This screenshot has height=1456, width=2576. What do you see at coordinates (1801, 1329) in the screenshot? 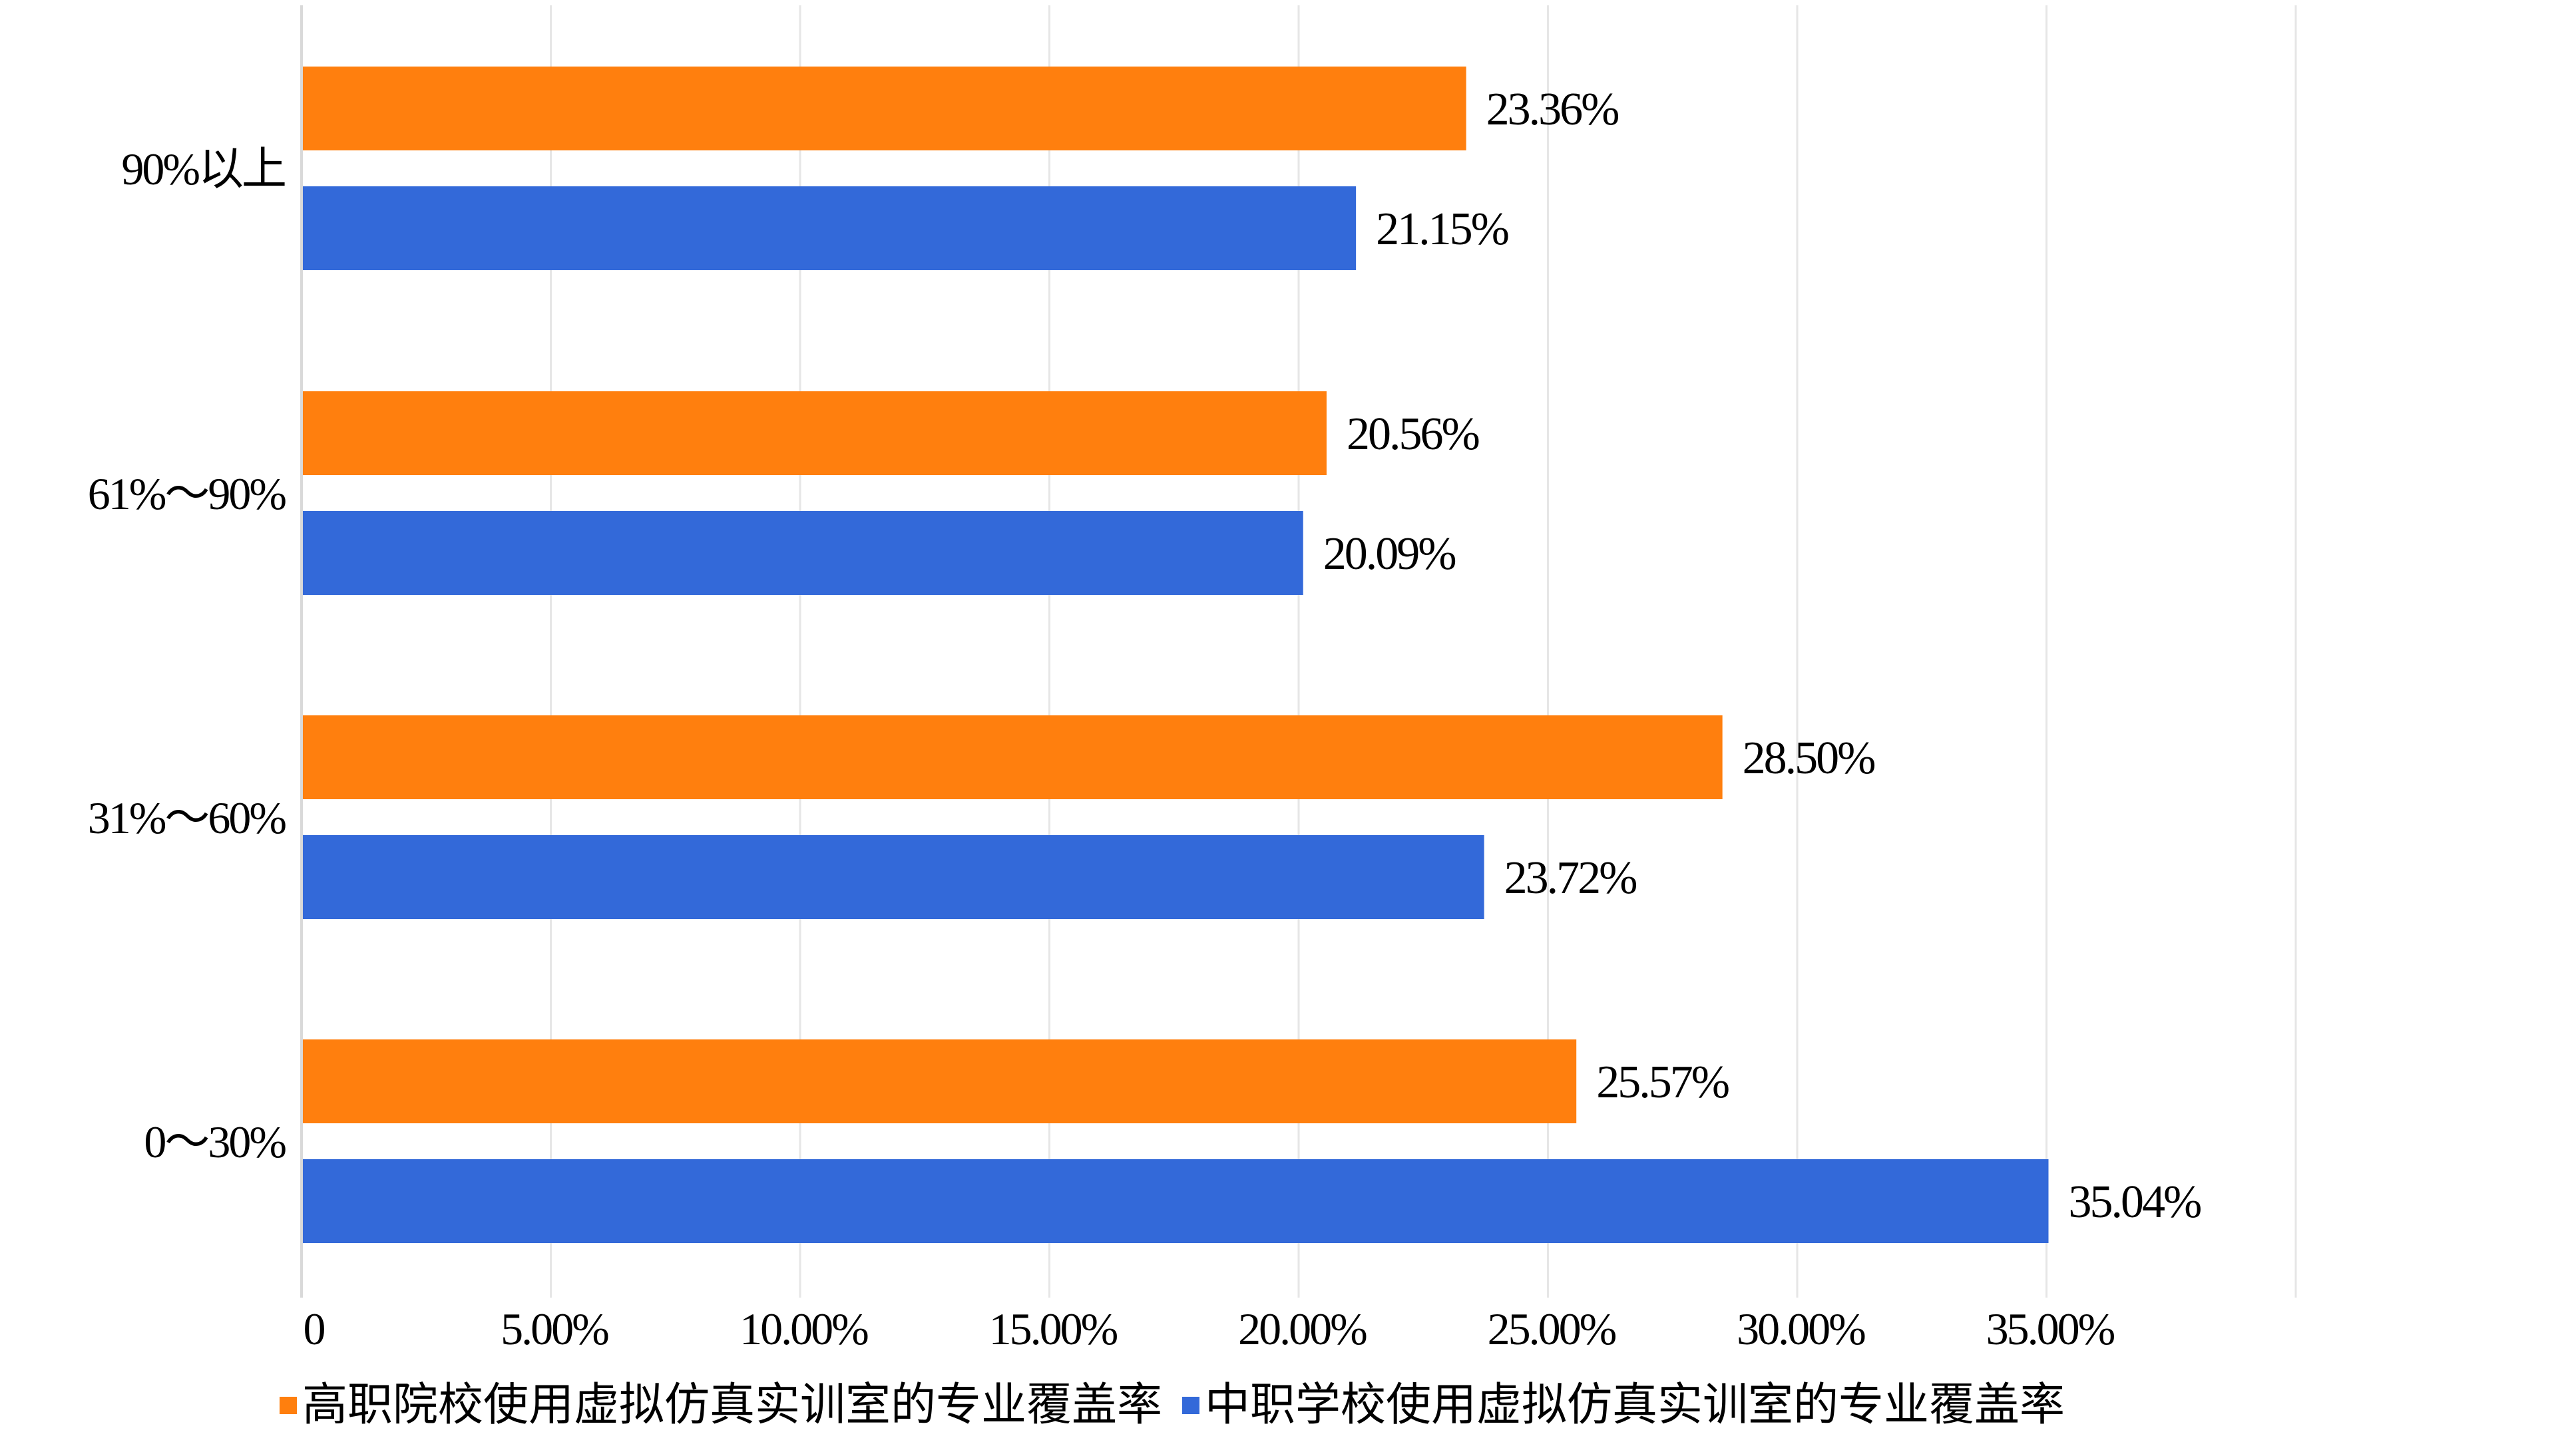
I see `x-tick-label-6: 30.00%` at bounding box center [1801, 1329].